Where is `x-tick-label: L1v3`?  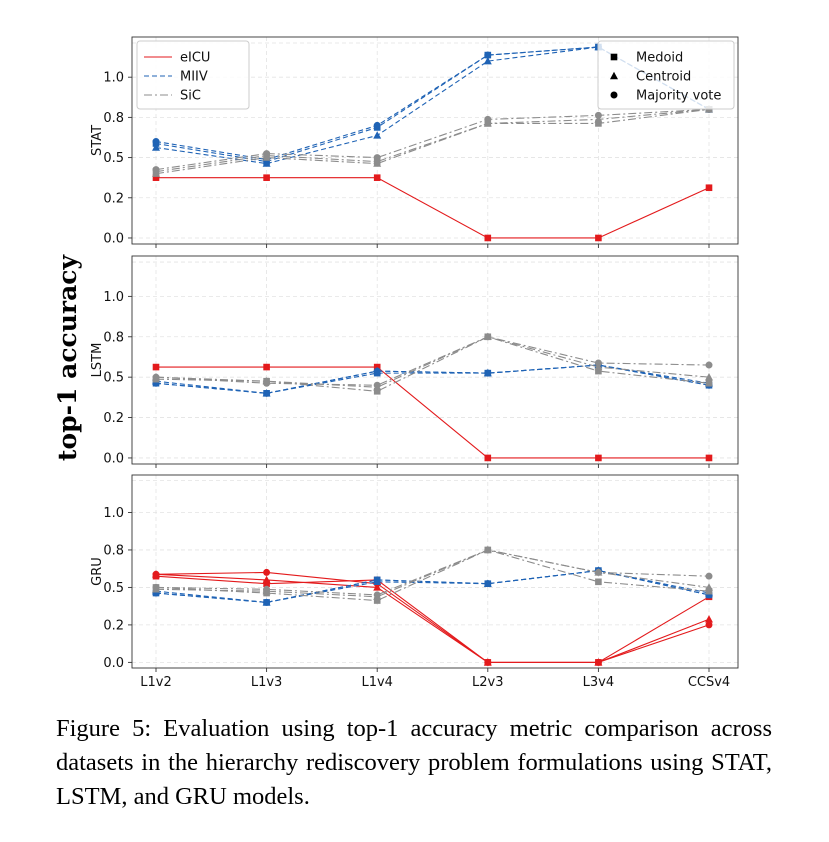 x-tick-label: L1v3 is located at coordinates (266, 682).